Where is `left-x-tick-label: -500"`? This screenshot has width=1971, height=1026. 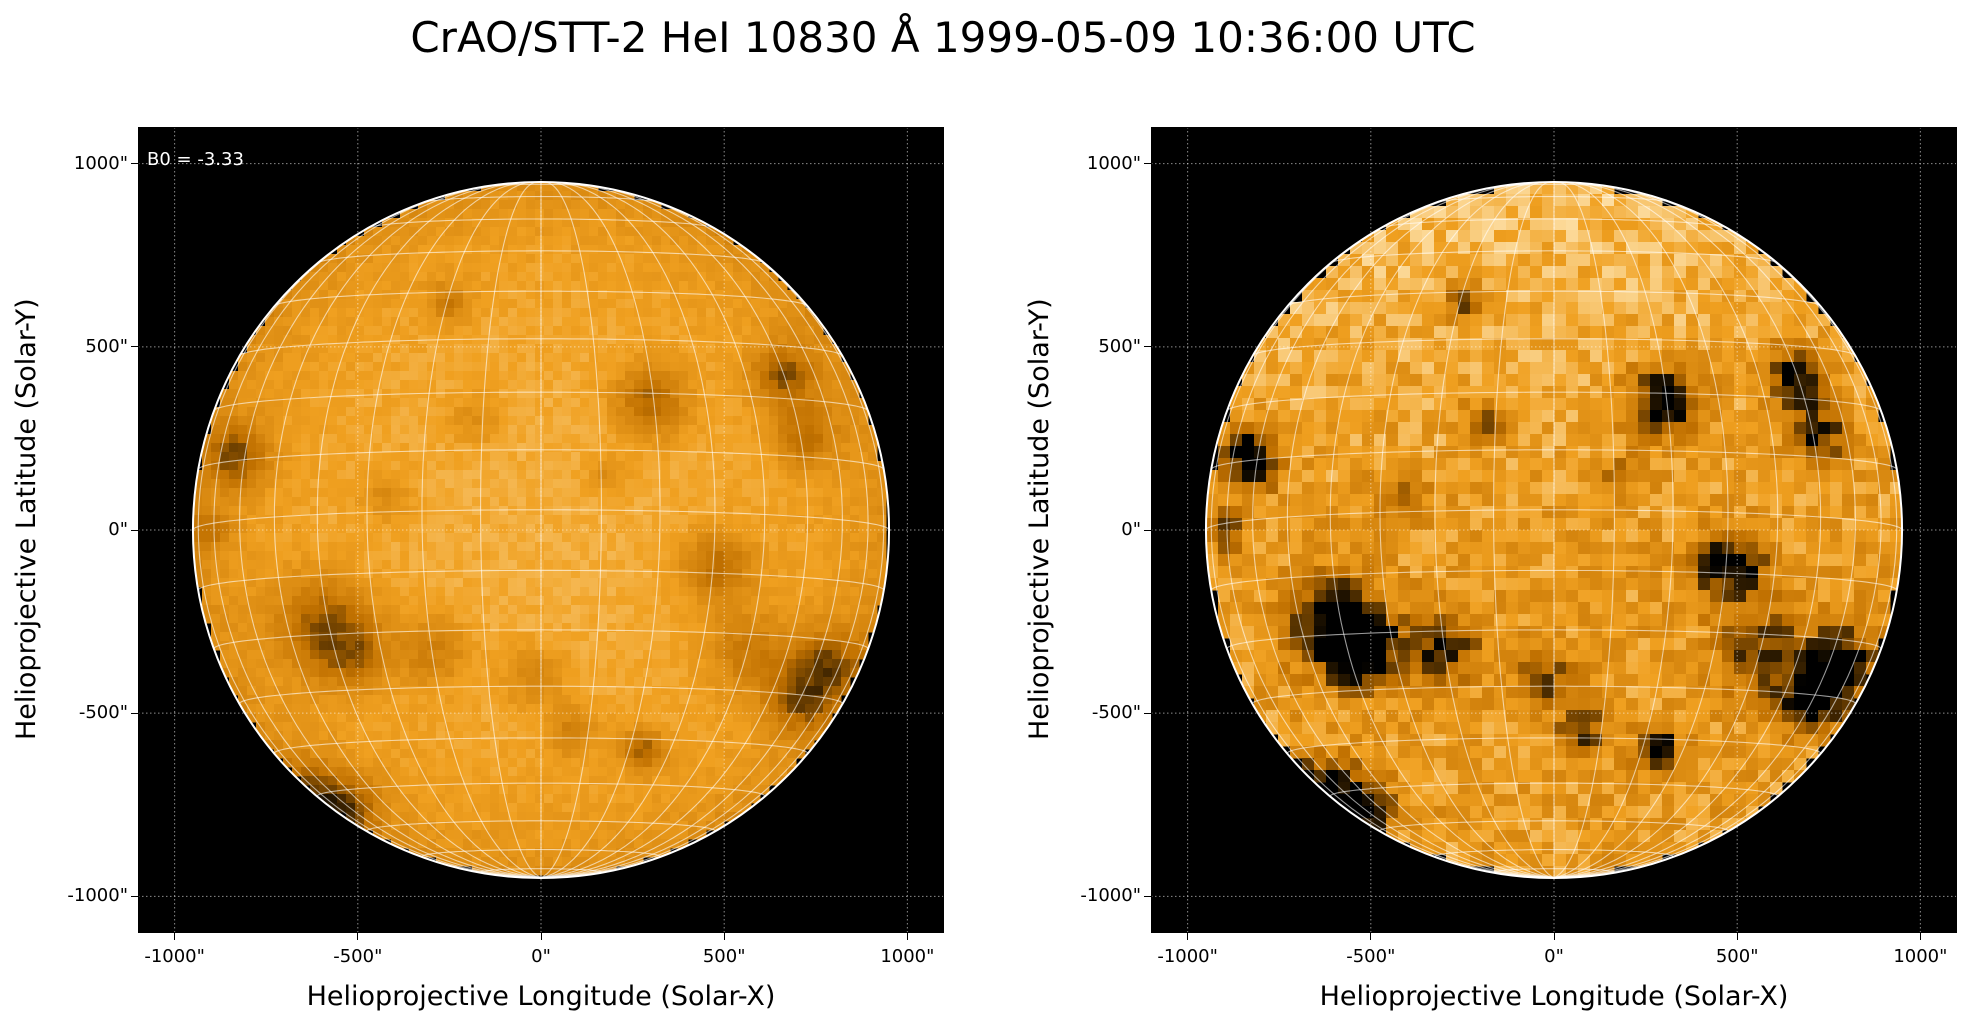
left-x-tick-label: -500" is located at coordinates (358, 956).